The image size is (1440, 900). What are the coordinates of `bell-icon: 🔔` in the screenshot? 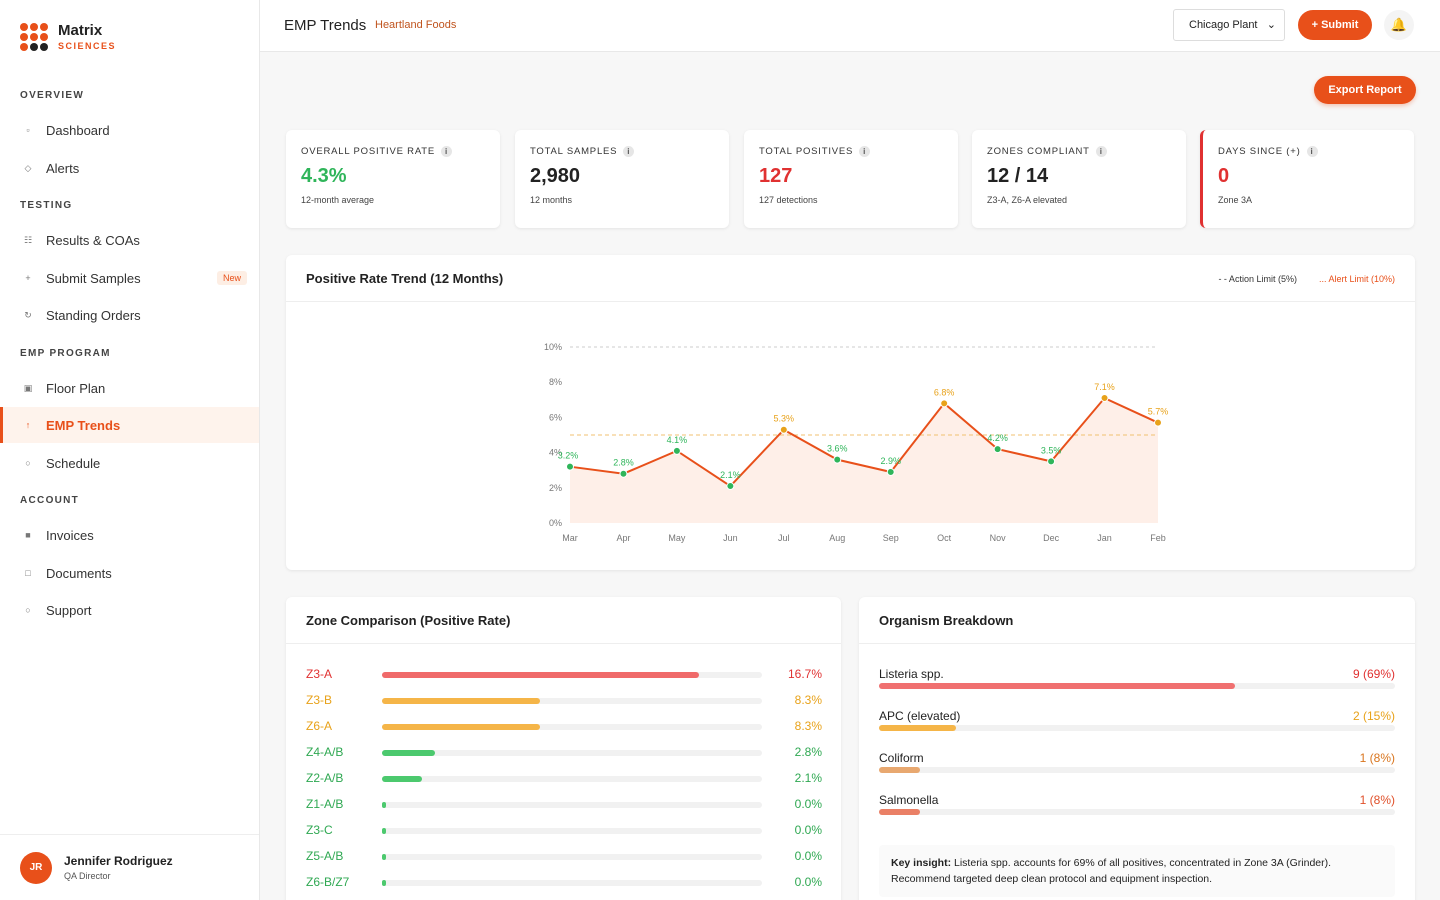 It's located at (1399, 25).